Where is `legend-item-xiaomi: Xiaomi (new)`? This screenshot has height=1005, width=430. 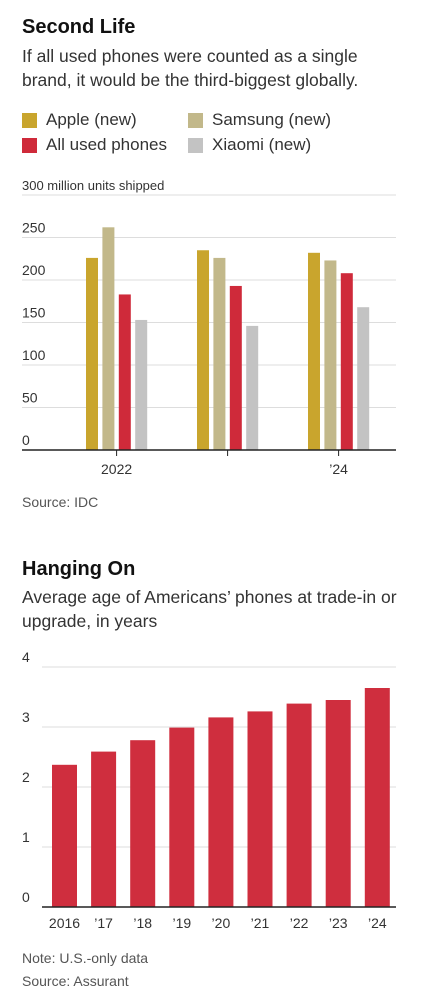
legend-item-xiaomi: Xiaomi (new) is located at coordinates (249, 145).